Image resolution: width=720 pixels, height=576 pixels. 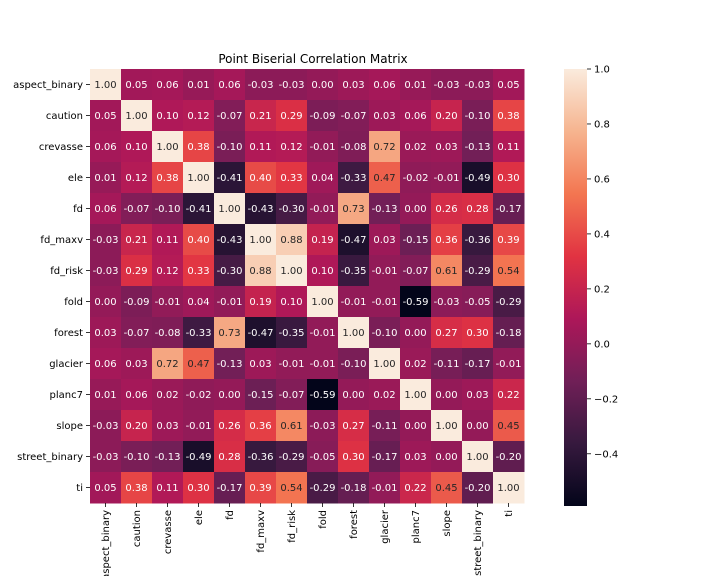 What do you see at coordinates (291, 116) in the screenshot?
I see `cell-value-label: 0.29` at bounding box center [291, 116].